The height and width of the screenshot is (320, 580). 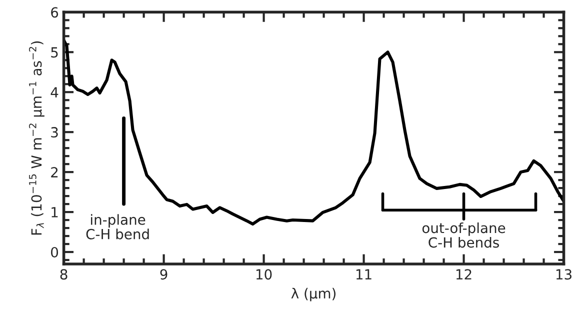 What do you see at coordinates (313, 295) in the screenshot?
I see `x-axis-title: λ (μm)` at bounding box center [313, 295].